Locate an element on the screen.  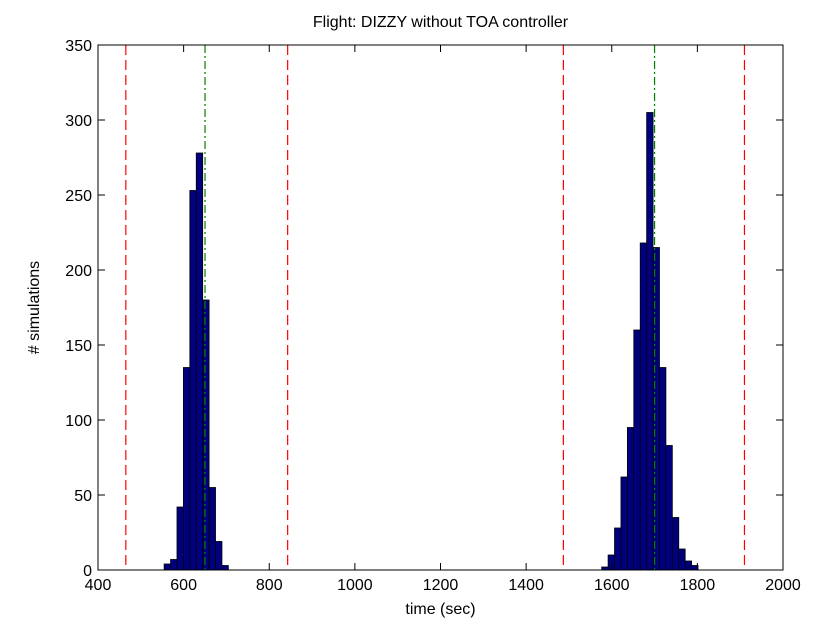
chart-title: Flight: DIZZY without TOA controller is located at coordinates (441, 22).